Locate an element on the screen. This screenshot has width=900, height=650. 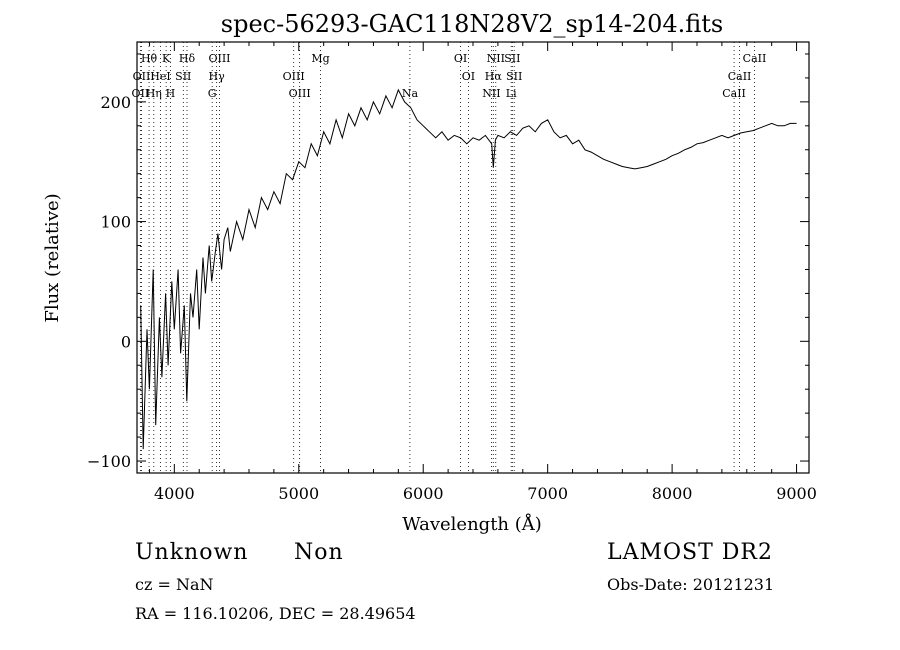
x-tick-label-4: 8000 is located at coordinates (672, 493).